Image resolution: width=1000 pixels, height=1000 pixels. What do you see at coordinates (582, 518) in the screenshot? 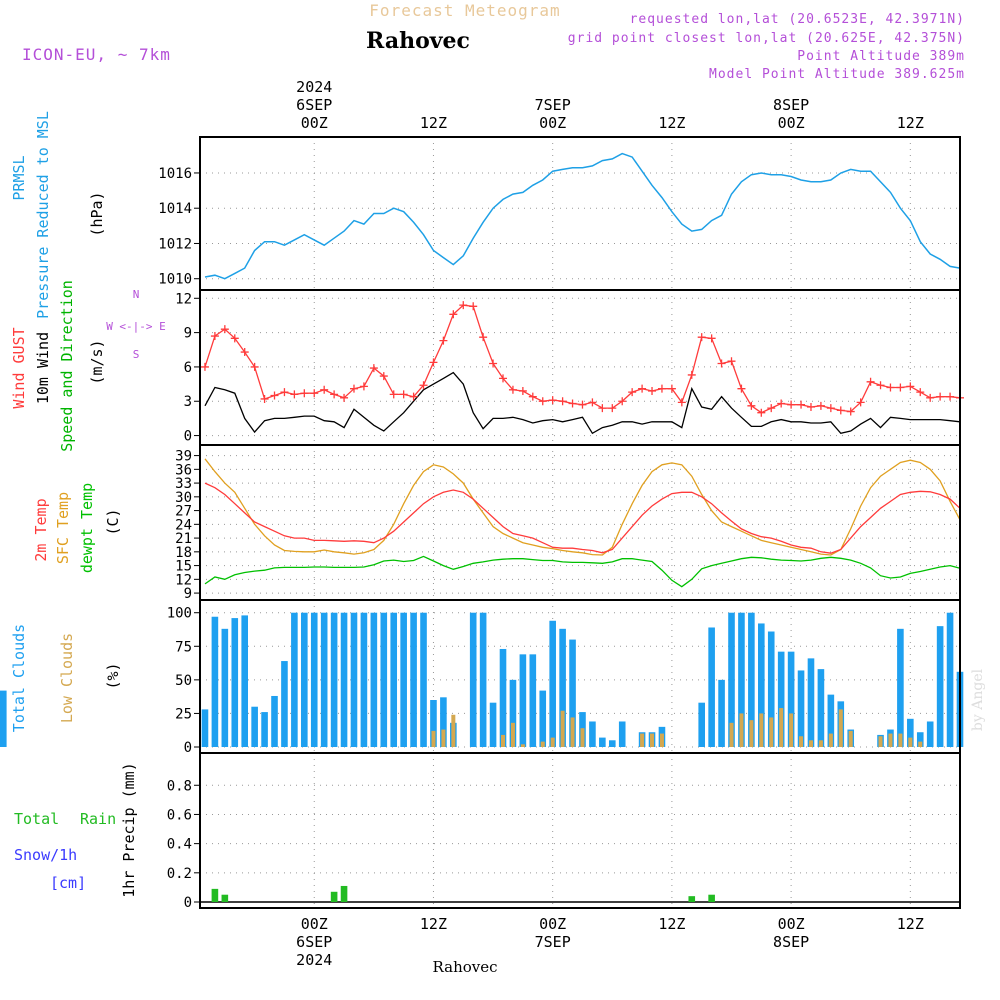
I see `temp2m-series-line` at bounding box center [582, 518].